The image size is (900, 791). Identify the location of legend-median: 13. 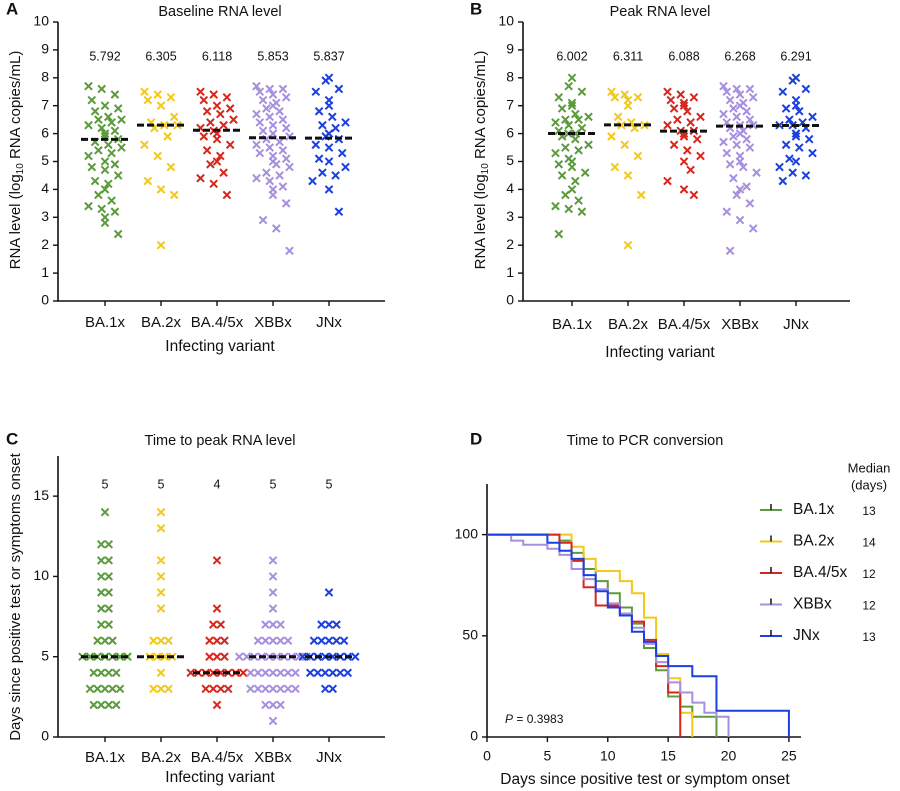
(869, 511).